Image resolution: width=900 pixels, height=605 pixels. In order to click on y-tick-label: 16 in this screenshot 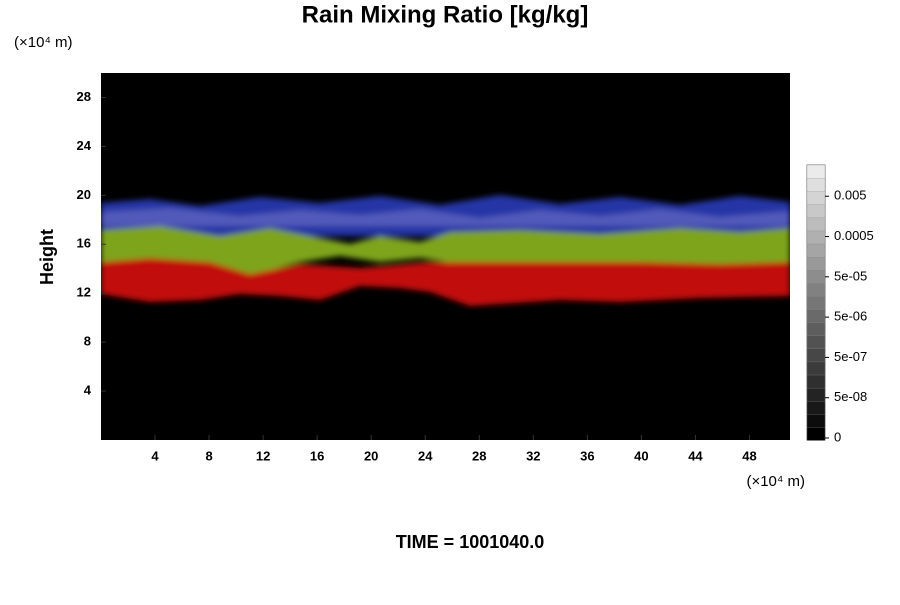, I will do `click(84, 243)`.